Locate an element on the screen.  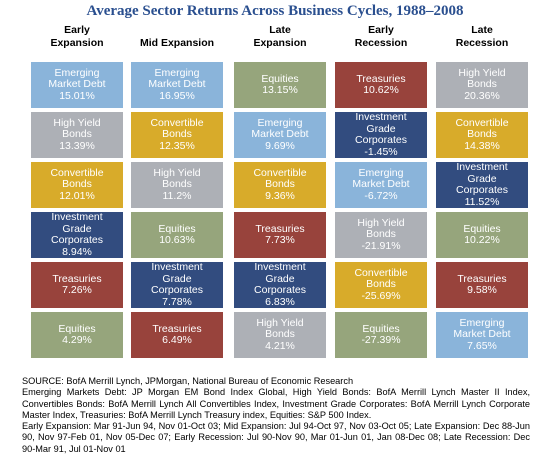
return-value: -25.69% is located at coordinates (381, 295).